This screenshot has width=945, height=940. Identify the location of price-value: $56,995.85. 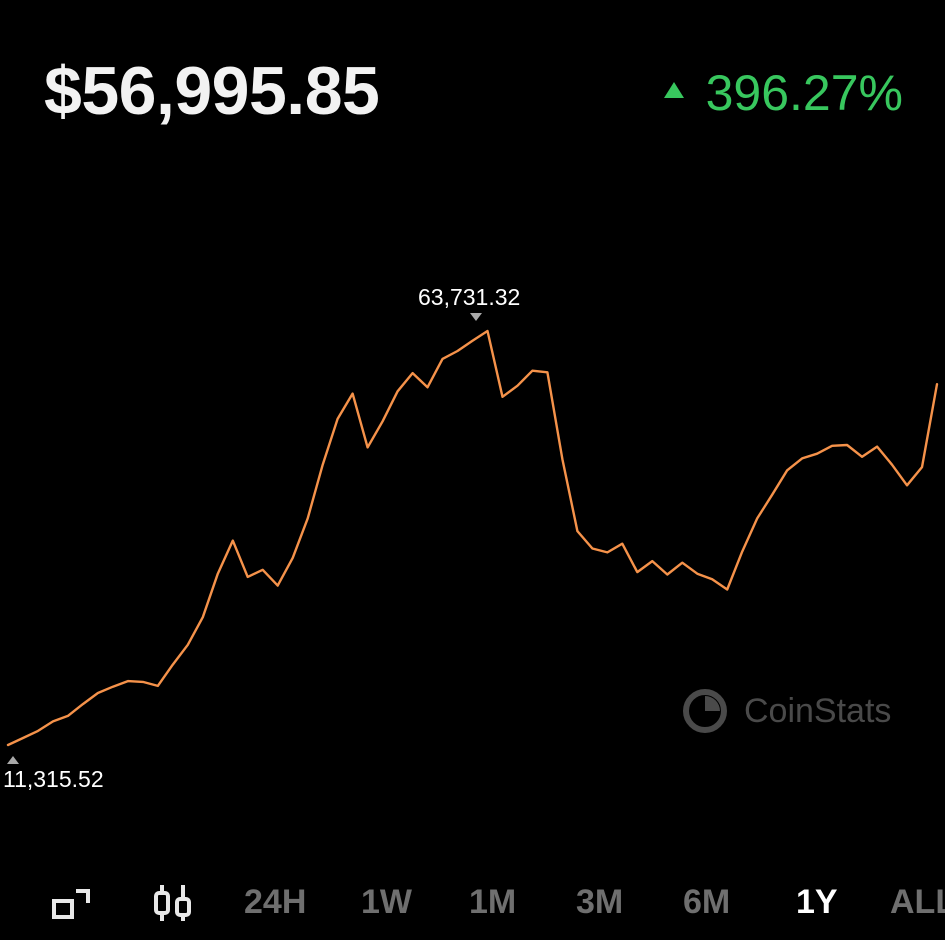
(212, 91).